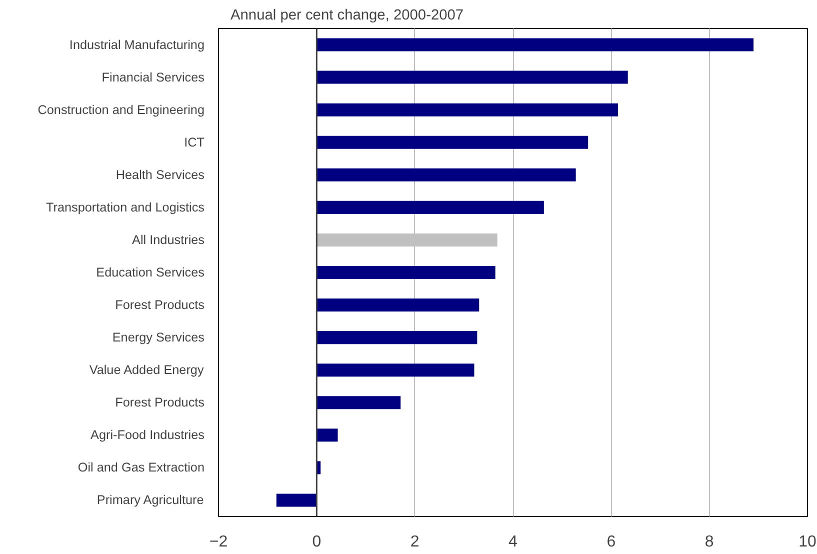 The height and width of the screenshot is (554, 817). I want to click on y-tick-label: Financial Services, so click(153, 77).